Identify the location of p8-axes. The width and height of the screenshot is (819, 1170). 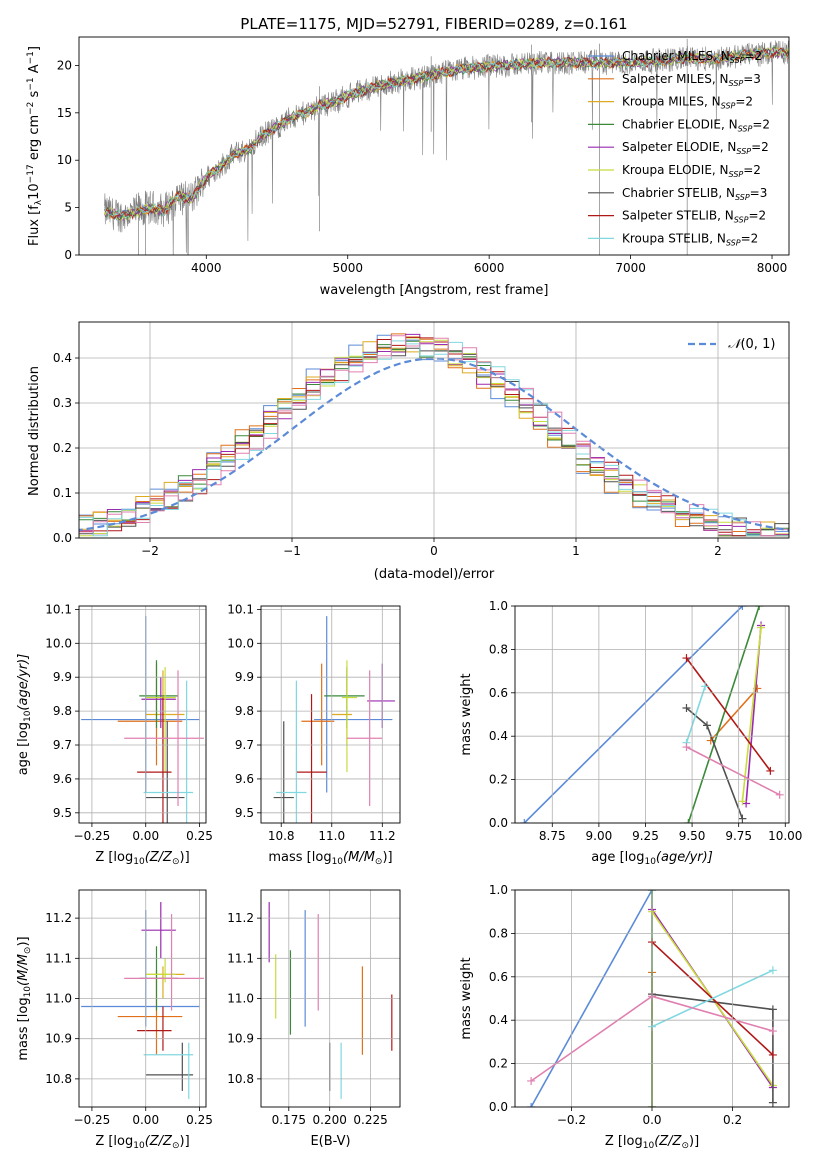
(652, 998).